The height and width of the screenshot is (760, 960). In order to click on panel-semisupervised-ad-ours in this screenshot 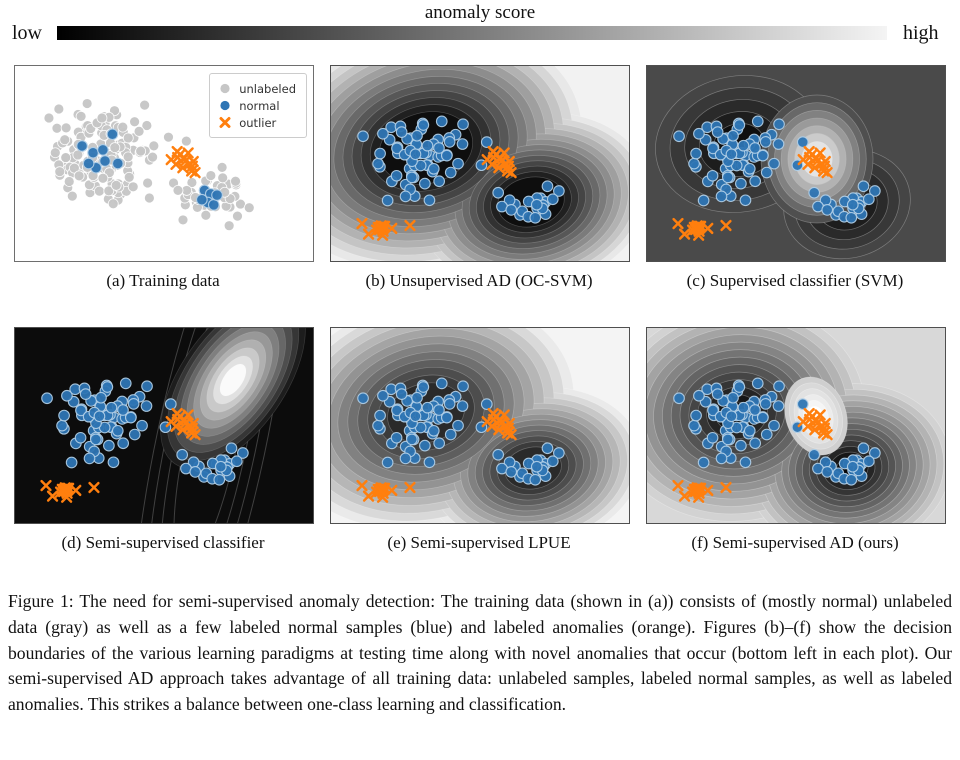, I will do `click(796, 425)`.